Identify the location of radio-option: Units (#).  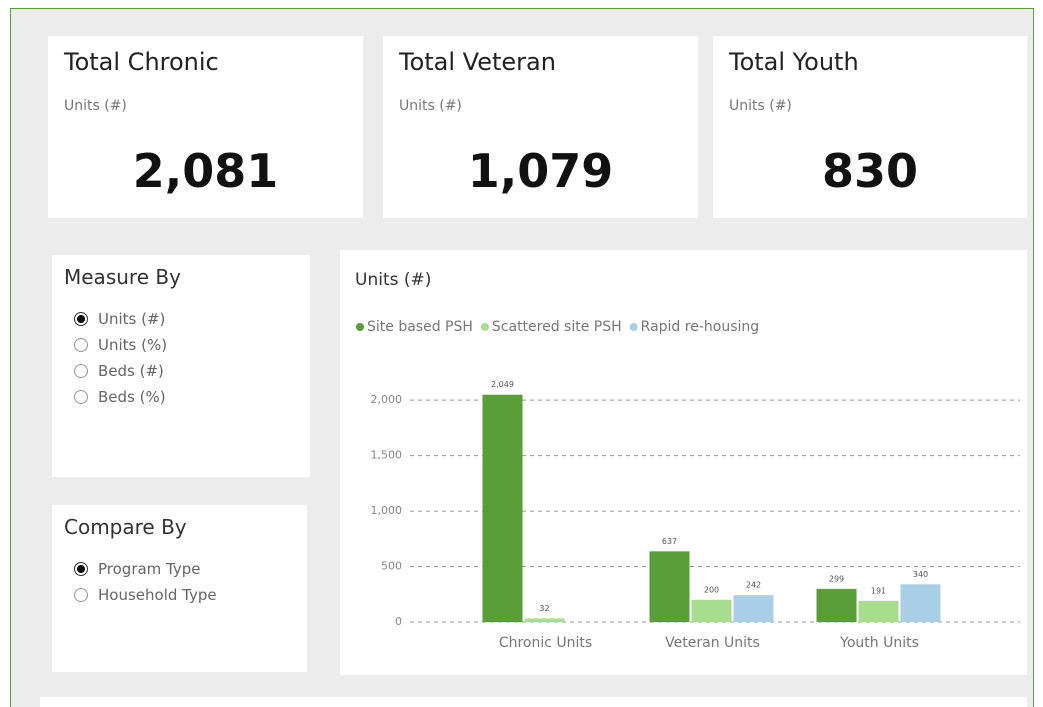
(119, 319).